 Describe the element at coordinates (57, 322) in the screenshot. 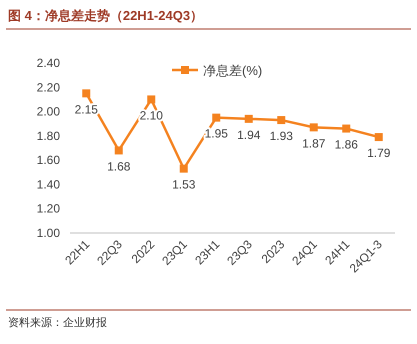

I see `text: 资料来源：企业财报` at that location.